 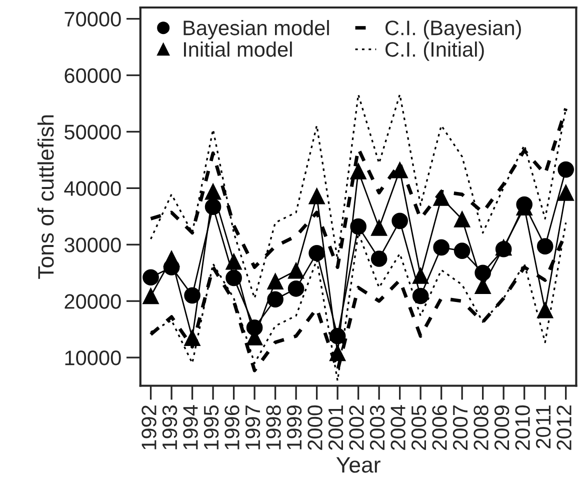 What do you see at coordinates (453, 30) in the screenshot?
I see `legend-label: C.I. (Bayesian)` at bounding box center [453, 30].